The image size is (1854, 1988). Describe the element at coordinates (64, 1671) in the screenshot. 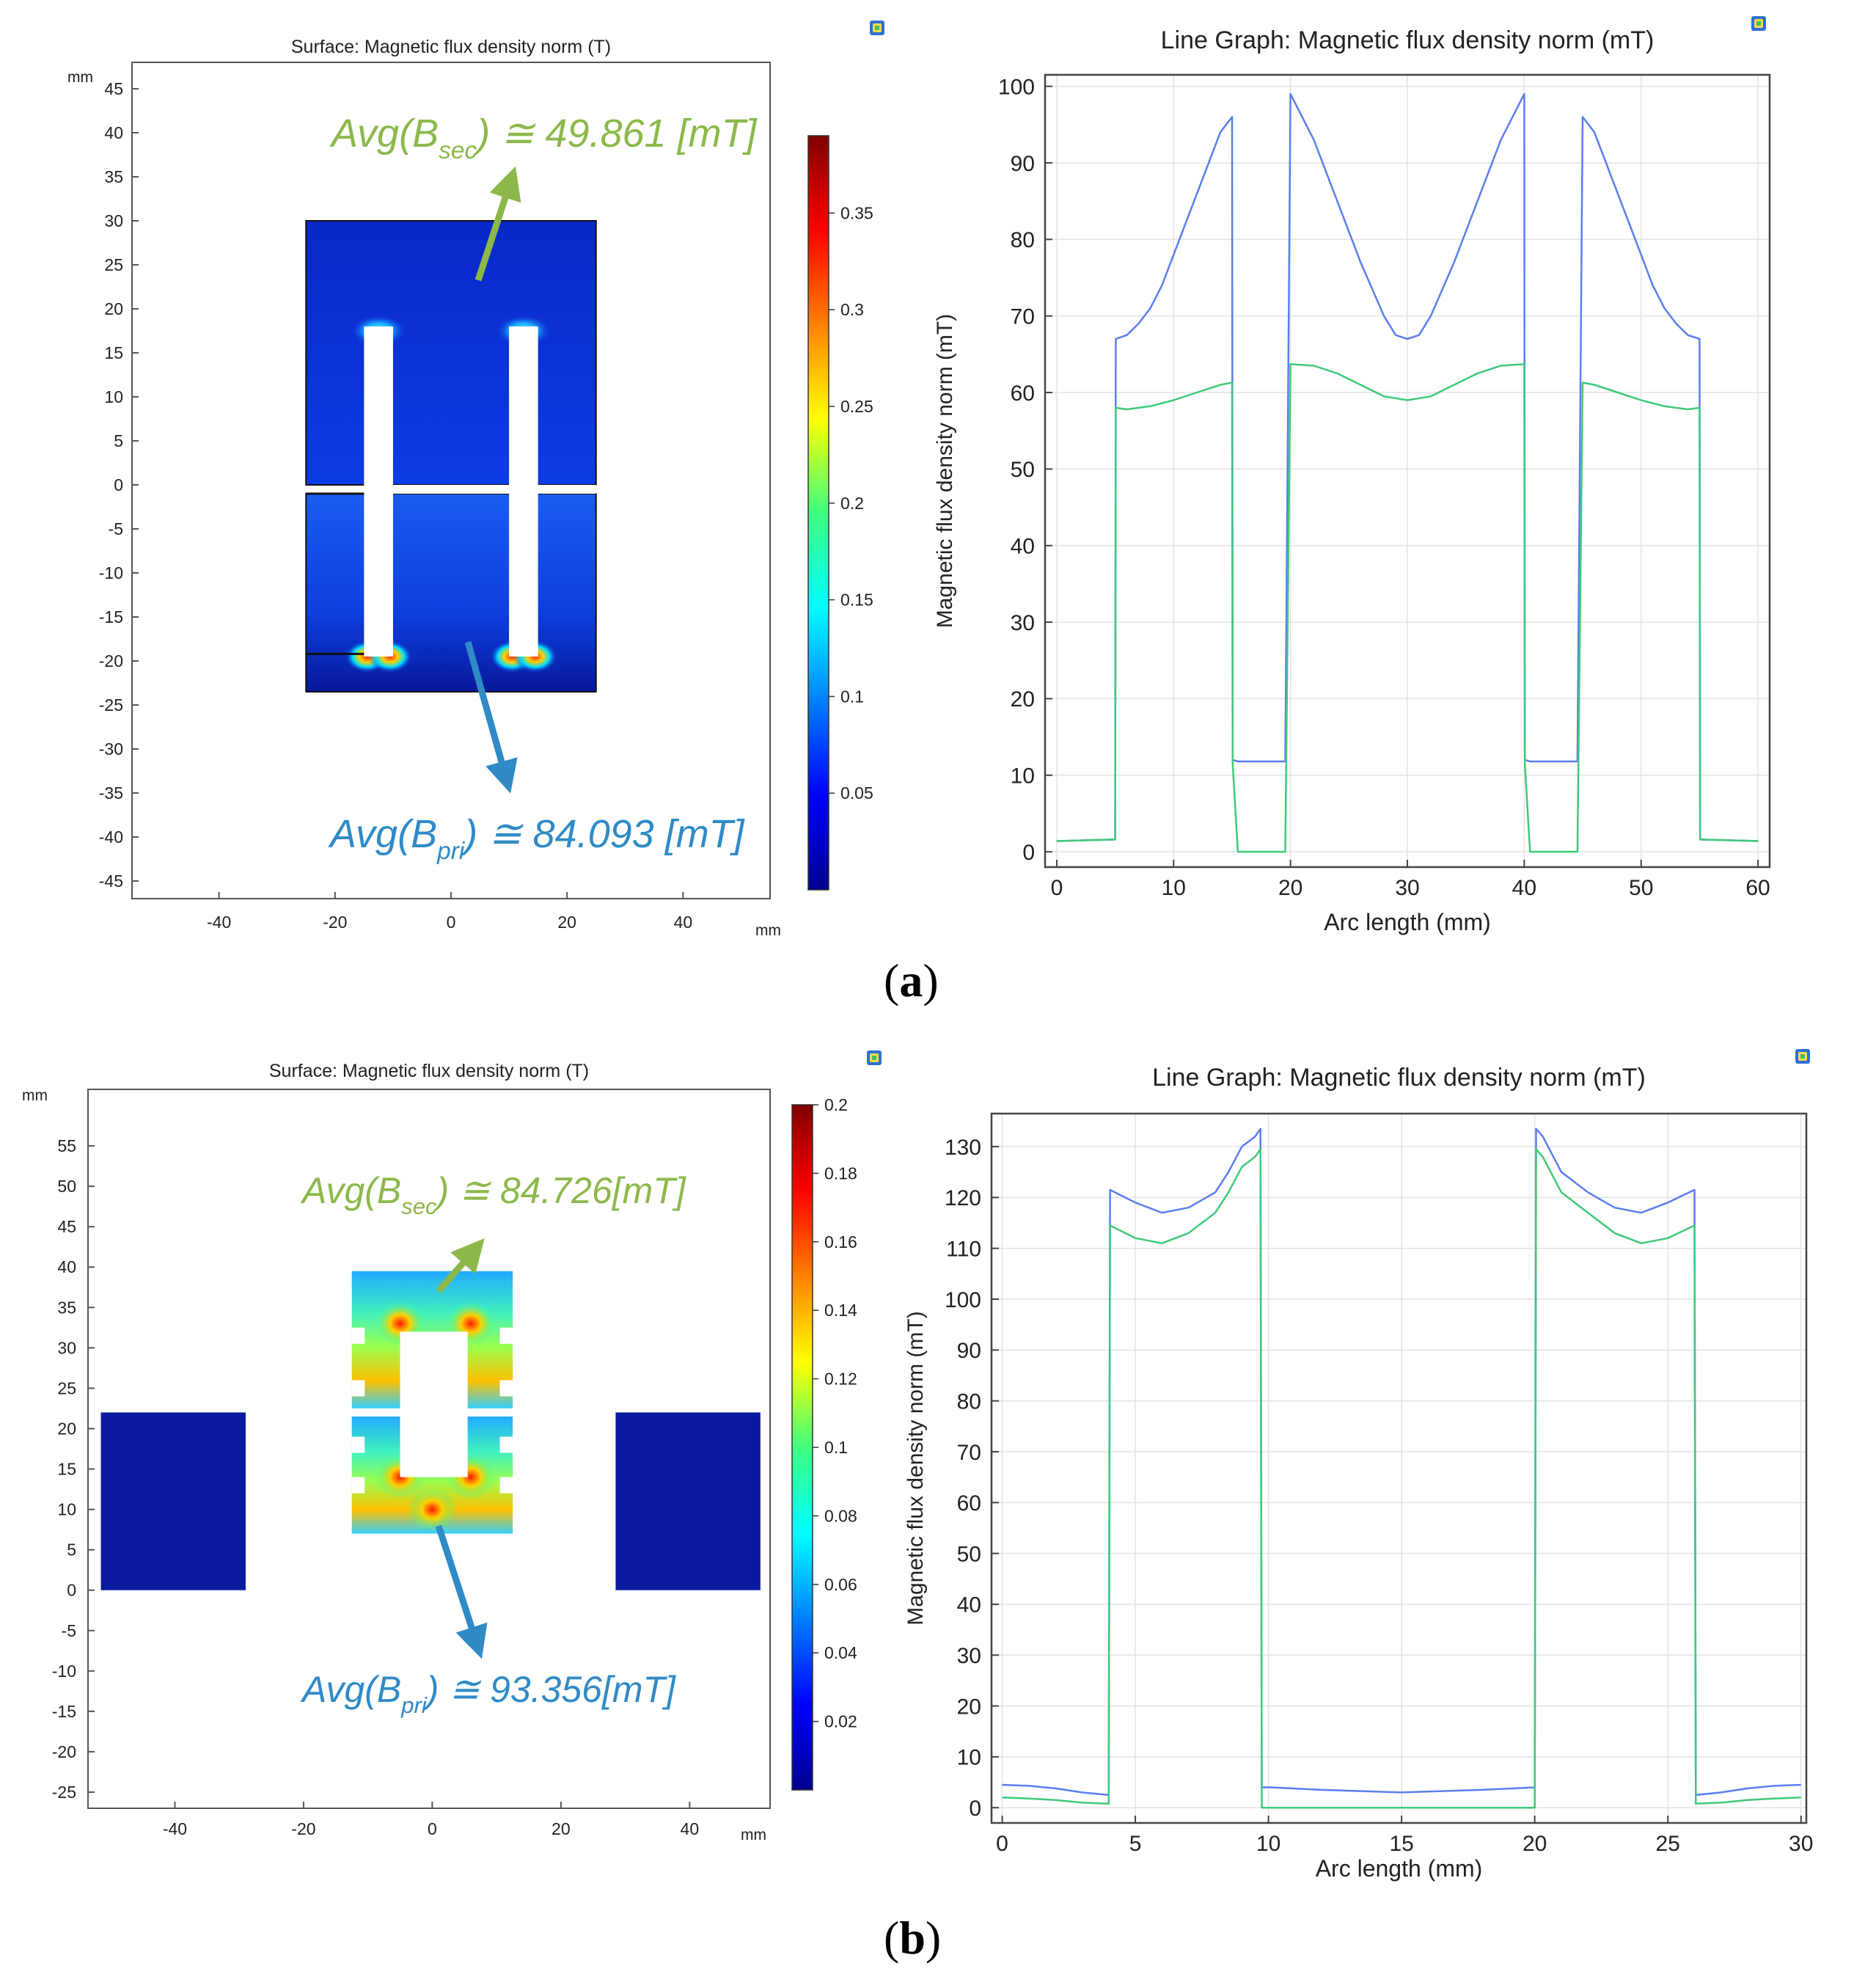

I see `y-tick-label: -10` at that location.